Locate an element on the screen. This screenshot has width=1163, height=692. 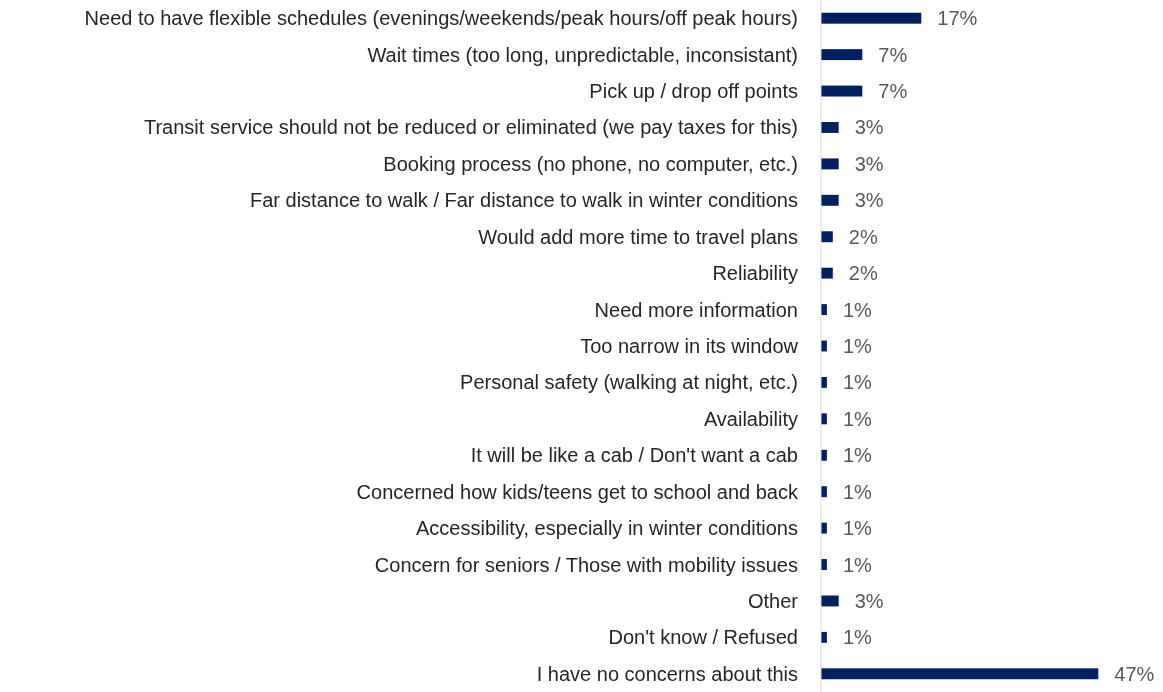
data-label: 47% is located at coordinates (1134, 673).